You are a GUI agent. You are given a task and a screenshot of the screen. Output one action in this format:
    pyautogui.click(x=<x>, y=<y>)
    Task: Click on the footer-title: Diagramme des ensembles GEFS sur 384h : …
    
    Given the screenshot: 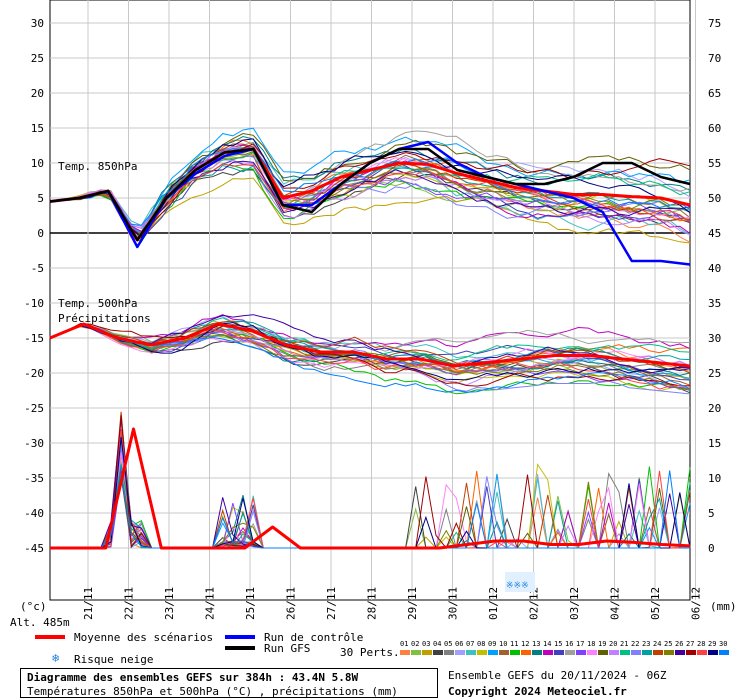 What is the action you would take?
    pyautogui.click(x=193, y=677)
    